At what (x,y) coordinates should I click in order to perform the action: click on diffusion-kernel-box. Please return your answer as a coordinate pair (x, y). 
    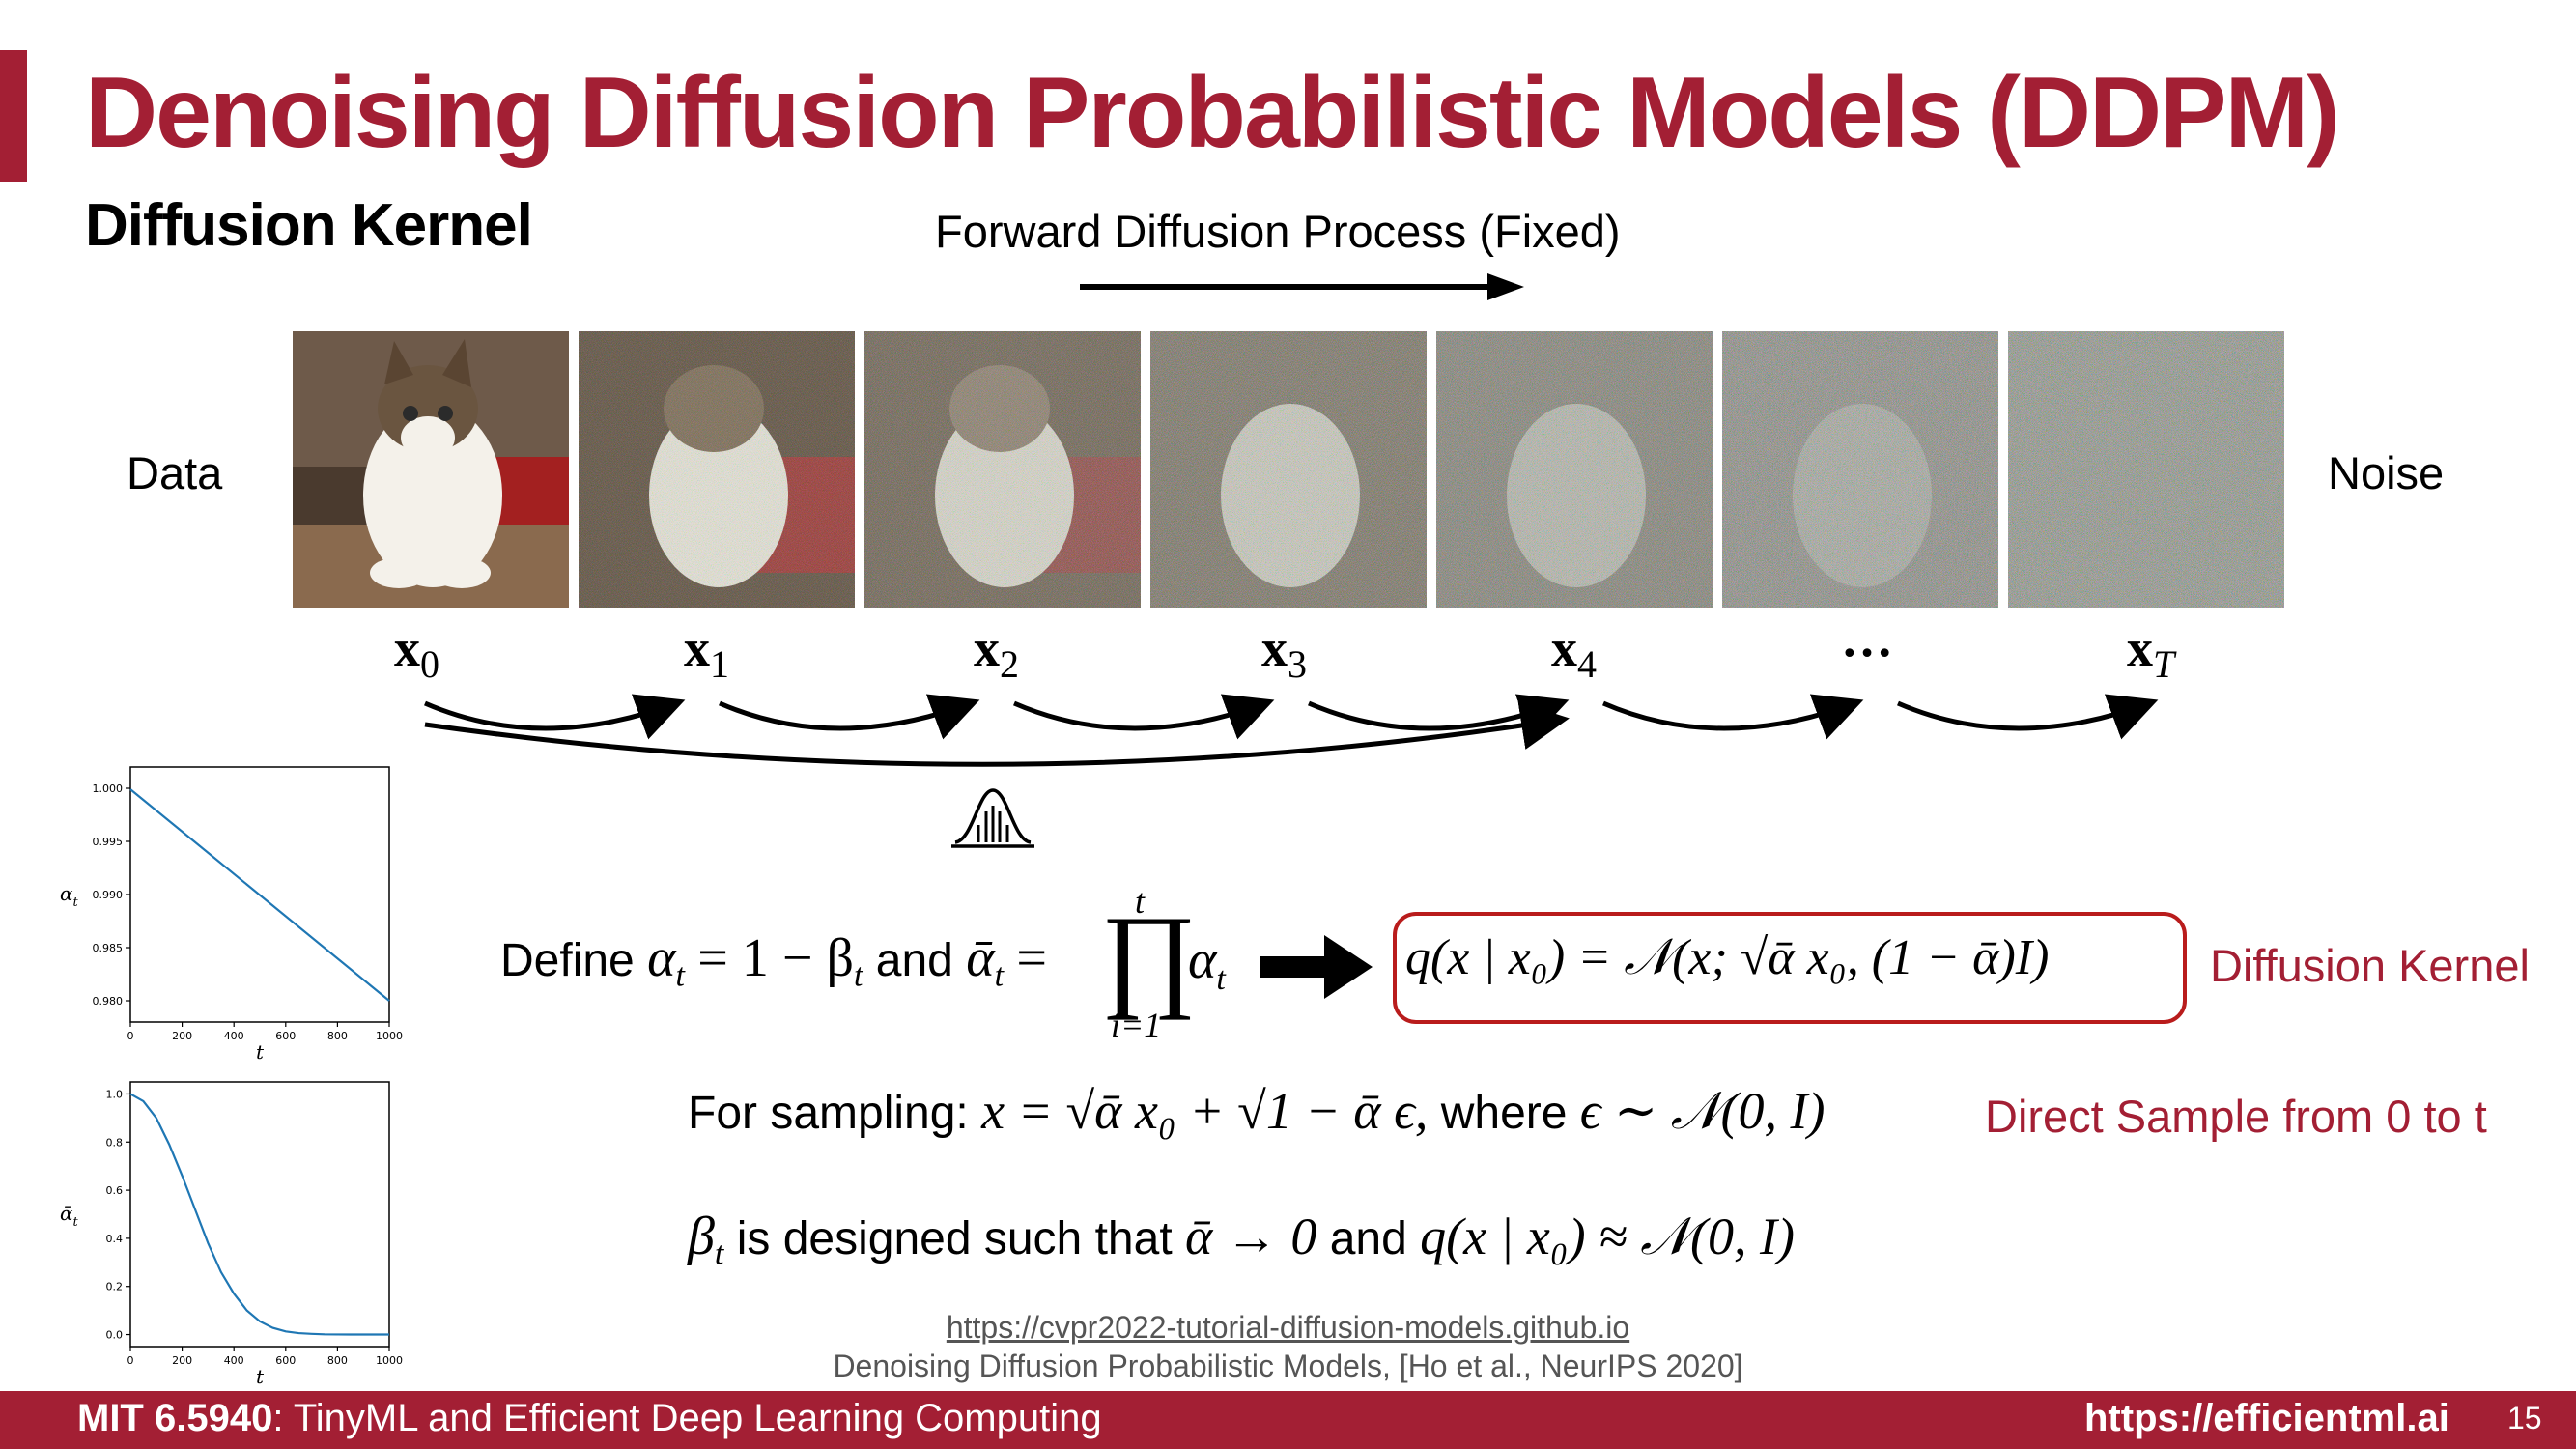
    Looking at the image, I should click on (1790, 968).